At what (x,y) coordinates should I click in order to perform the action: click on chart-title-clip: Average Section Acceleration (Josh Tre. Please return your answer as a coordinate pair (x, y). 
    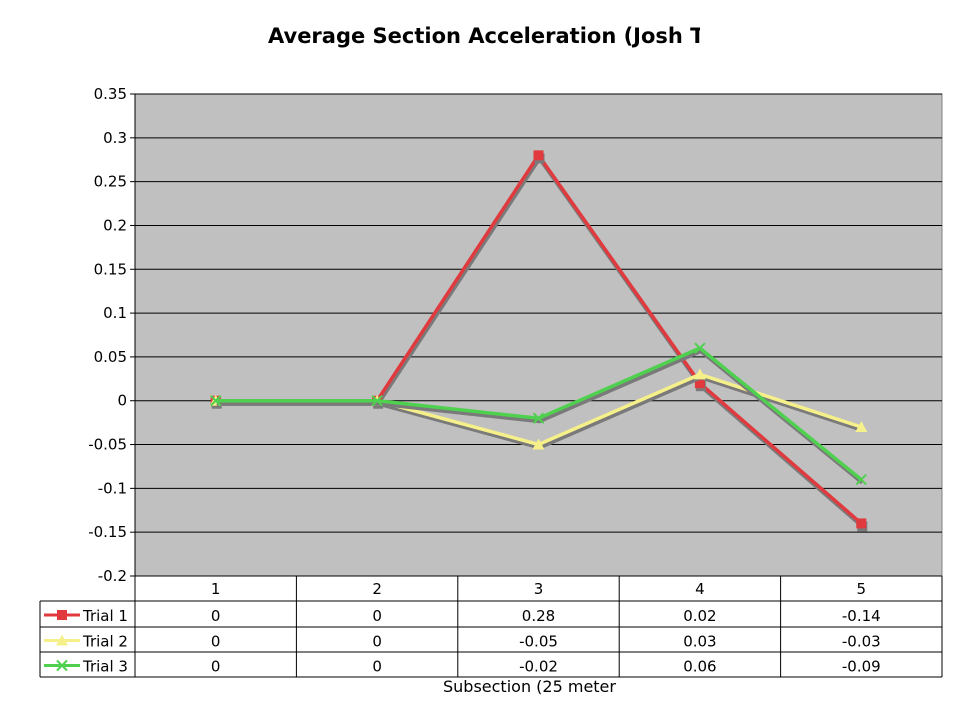
    Looking at the image, I should click on (475, 36).